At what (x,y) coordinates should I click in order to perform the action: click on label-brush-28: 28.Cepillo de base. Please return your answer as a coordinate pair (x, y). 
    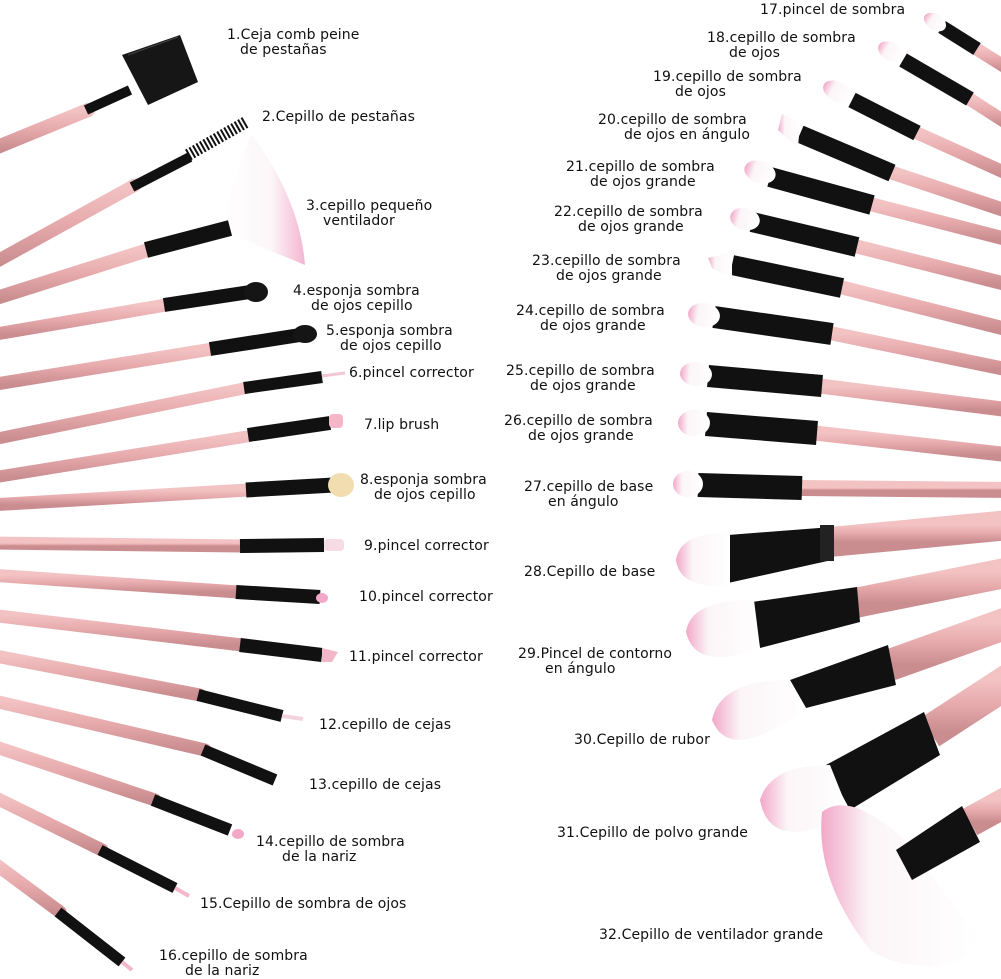
    Looking at the image, I should click on (590, 572).